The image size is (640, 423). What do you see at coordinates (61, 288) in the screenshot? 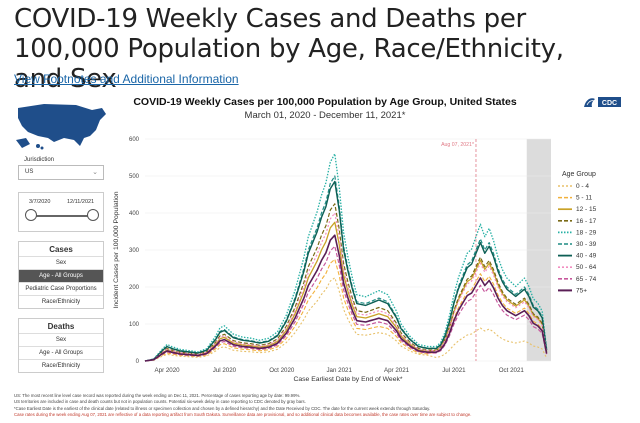
I see `cases-pediatric-proportions-button: Pediatric Case Proportions` at bounding box center [61, 288].